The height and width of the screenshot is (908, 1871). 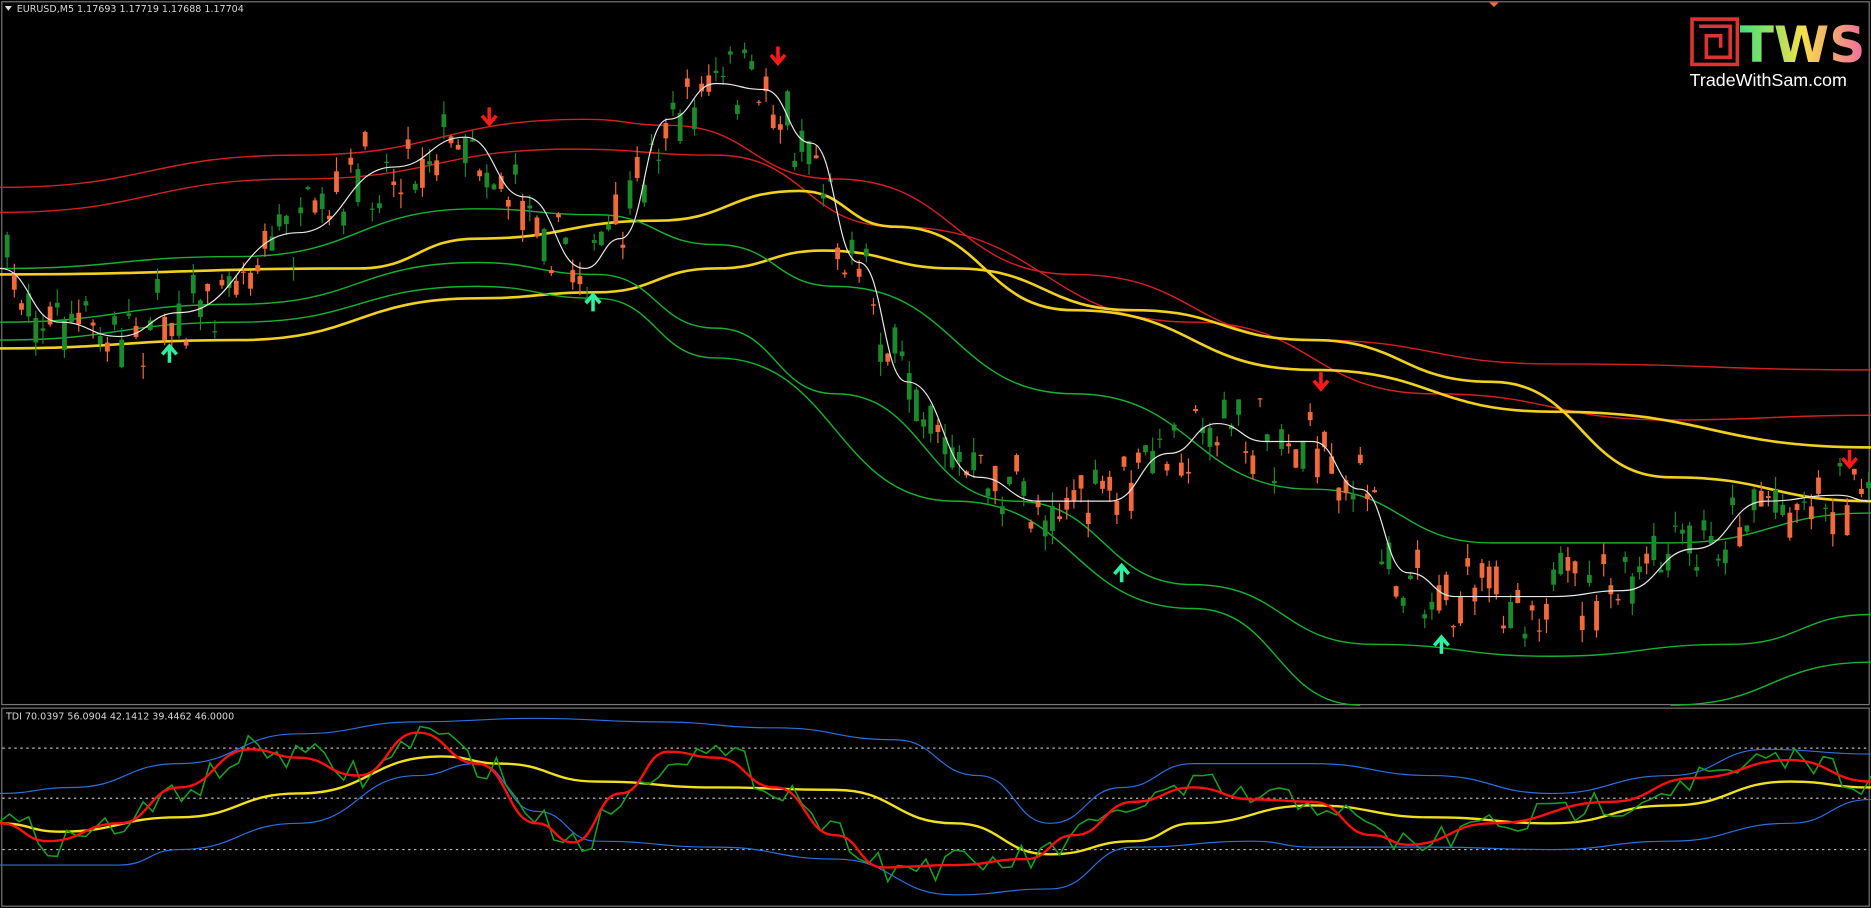 What do you see at coordinates (1778, 52) in the screenshot?
I see `logo: TWS TradeWithSam.com` at bounding box center [1778, 52].